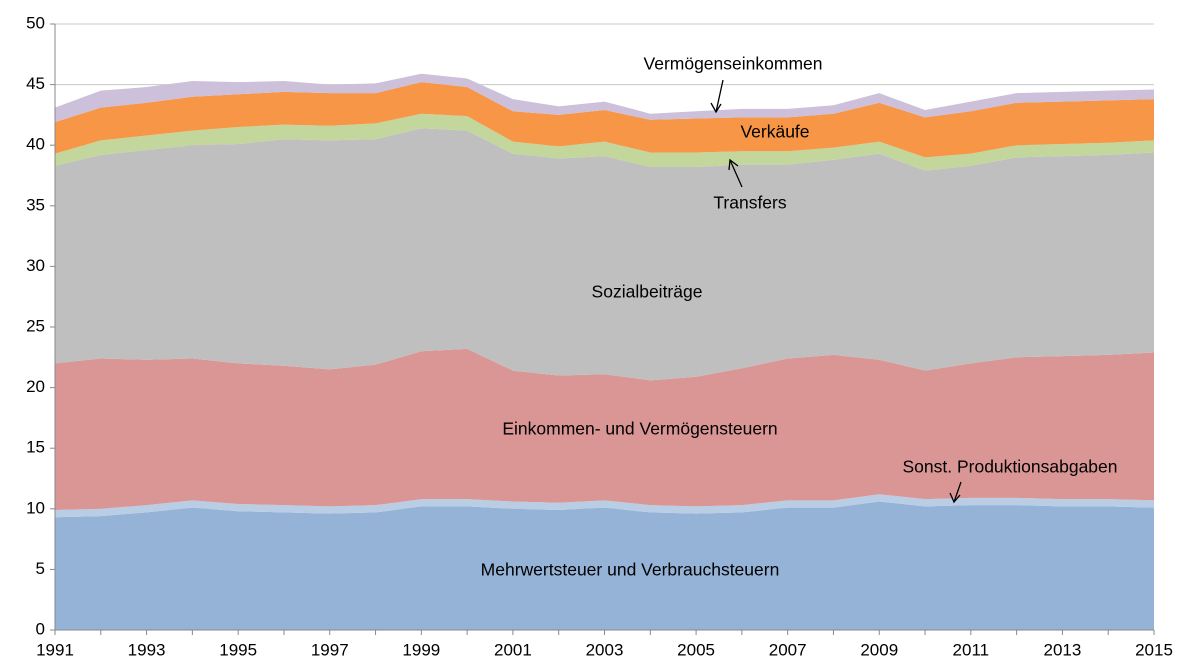 The width and height of the screenshot is (1186, 663). What do you see at coordinates (971, 649) in the screenshot?
I see `x-tick-label: 2011` at bounding box center [971, 649].